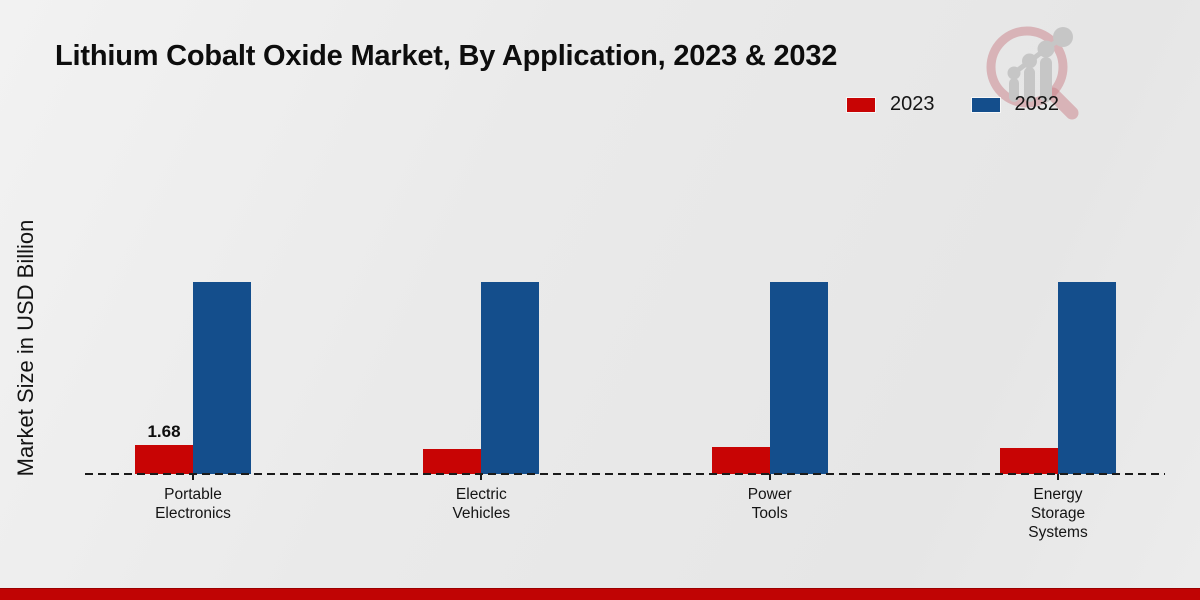 This screenshot has height=600, width=1200. I want to click on category-label: Portable Electronics, so click(193, 504).